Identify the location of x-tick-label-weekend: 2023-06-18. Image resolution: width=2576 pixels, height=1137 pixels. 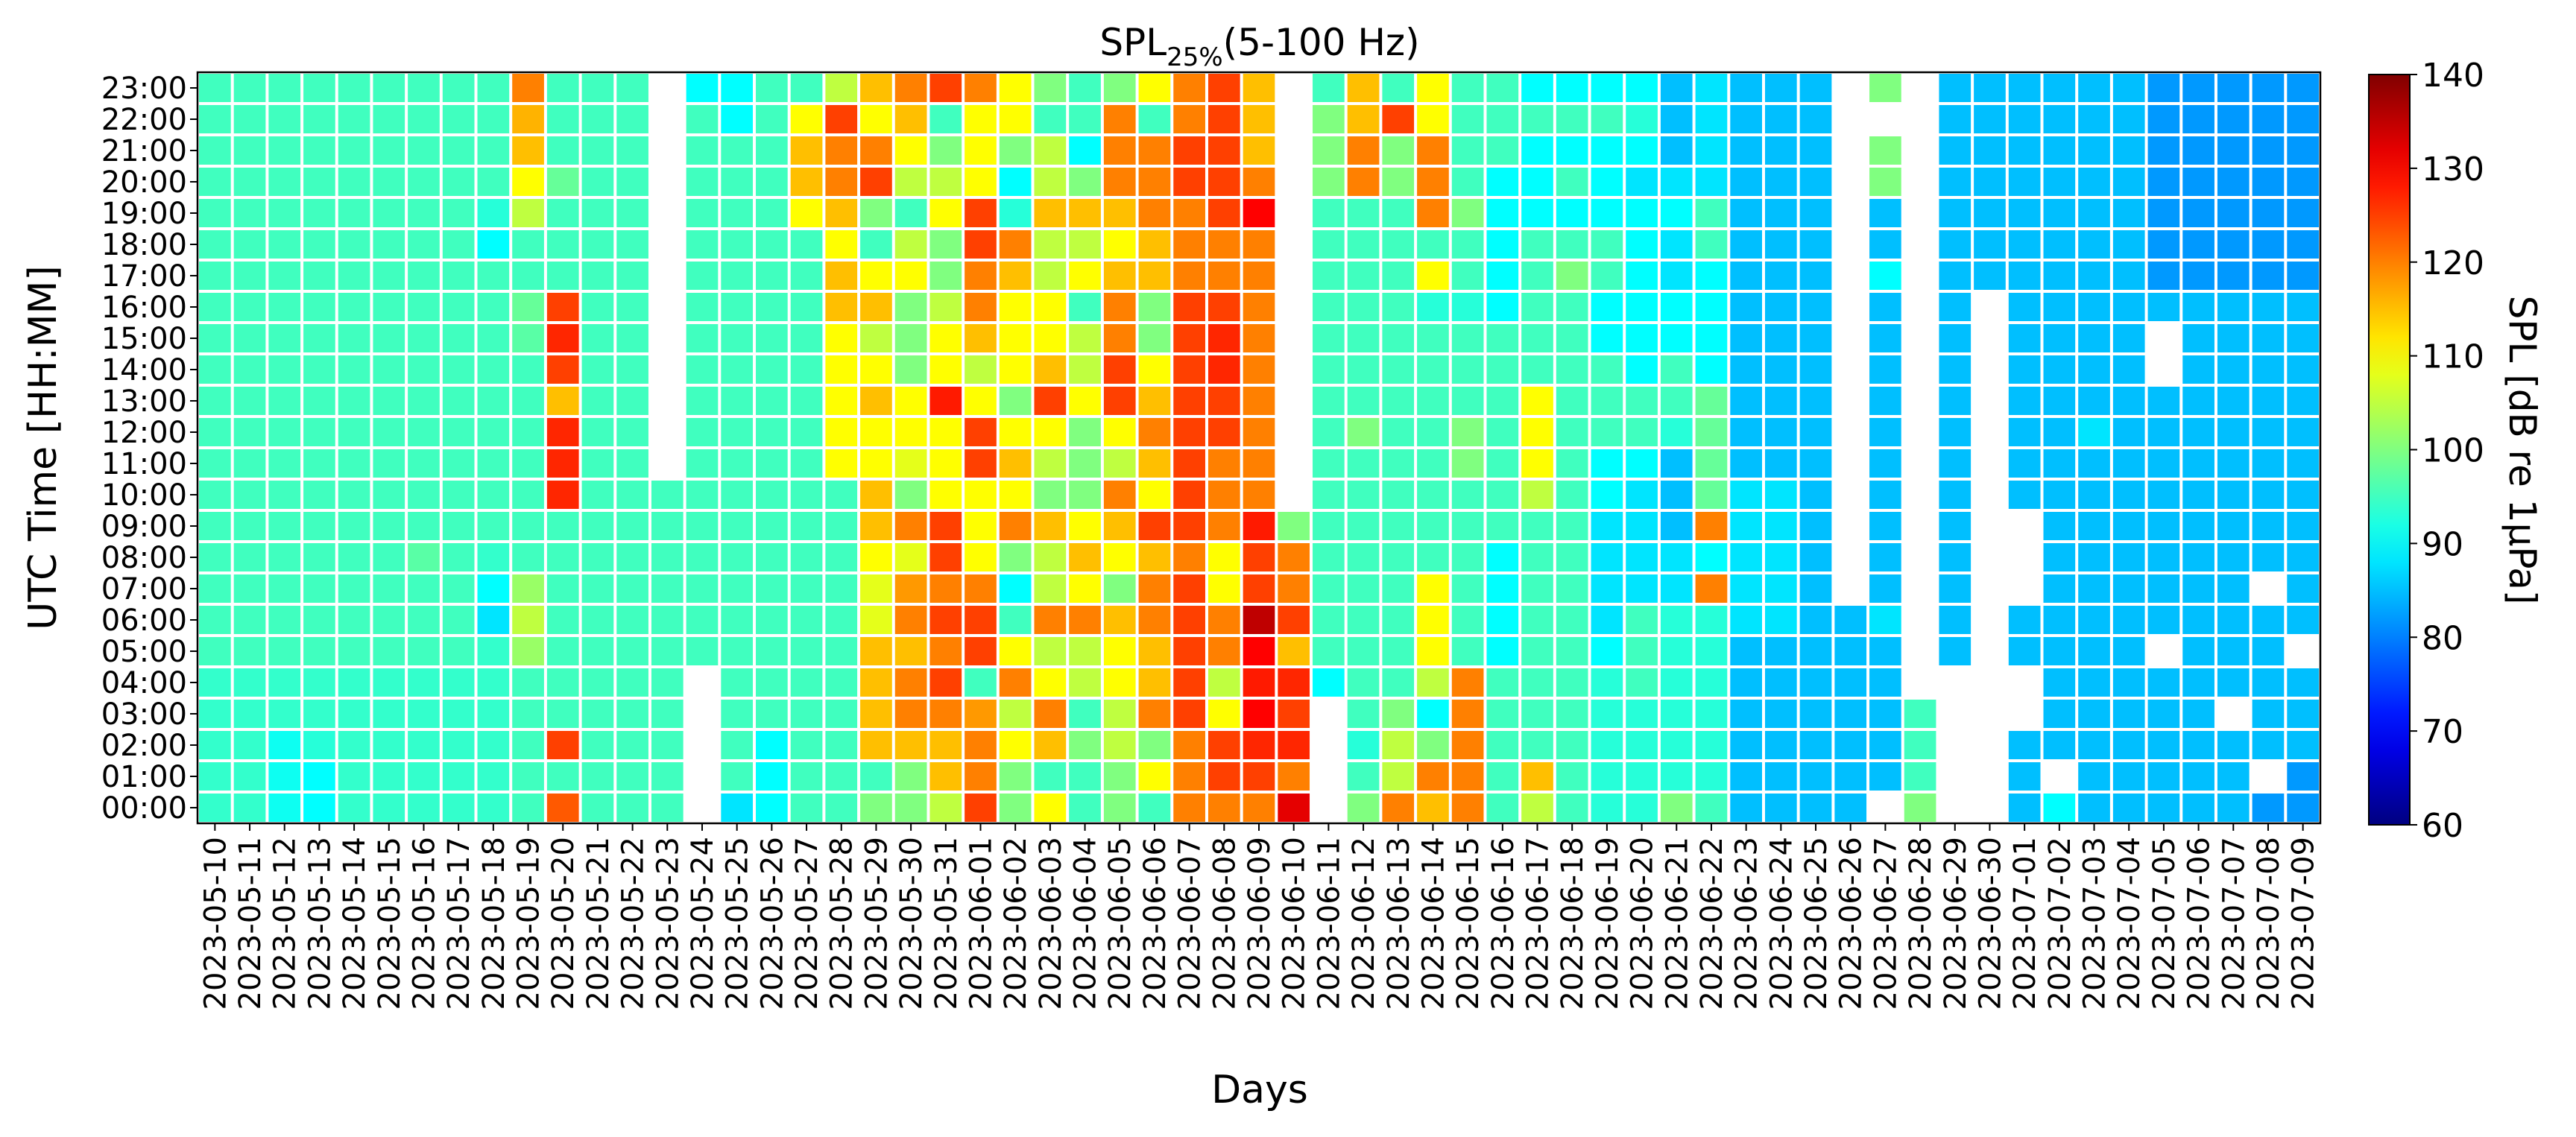
(1573, 924).